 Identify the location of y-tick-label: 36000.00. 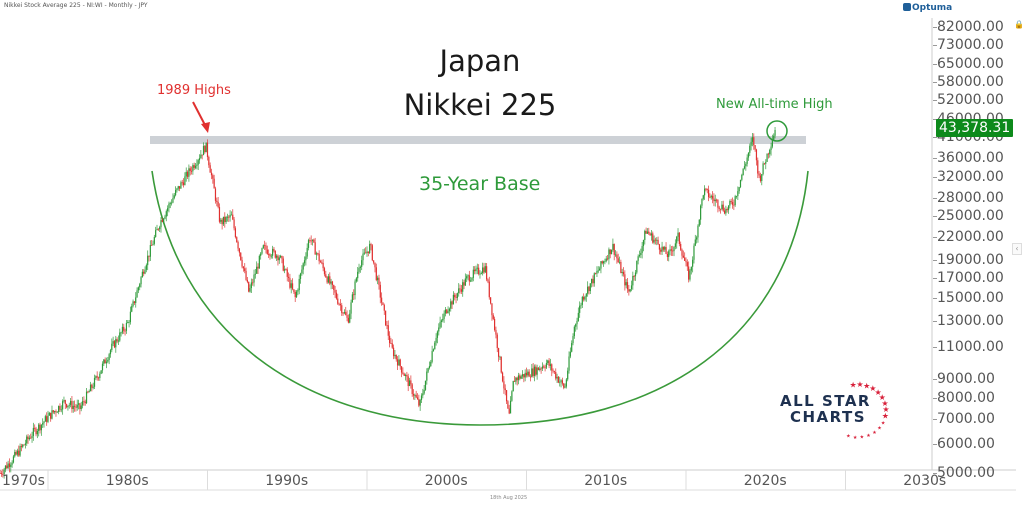
(968, 158).